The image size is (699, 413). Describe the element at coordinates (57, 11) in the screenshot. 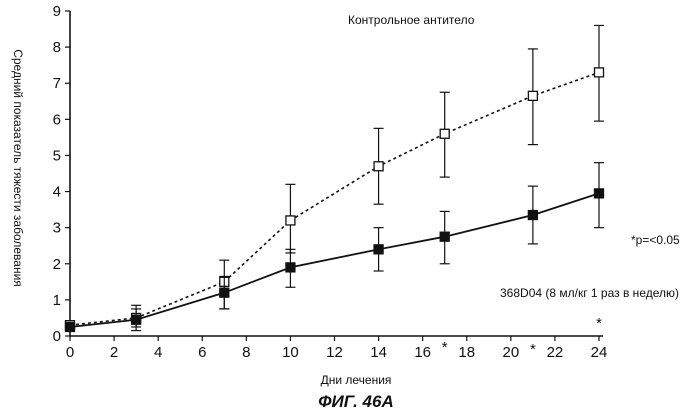

I see `y-tick-label: 9` at that location.